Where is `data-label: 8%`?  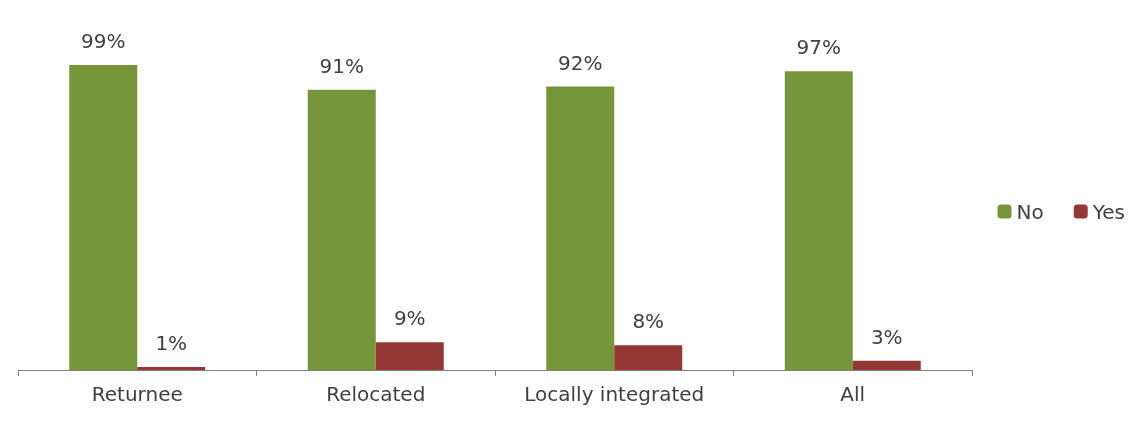 data-label: 8% is located at coordinates (648, 321).